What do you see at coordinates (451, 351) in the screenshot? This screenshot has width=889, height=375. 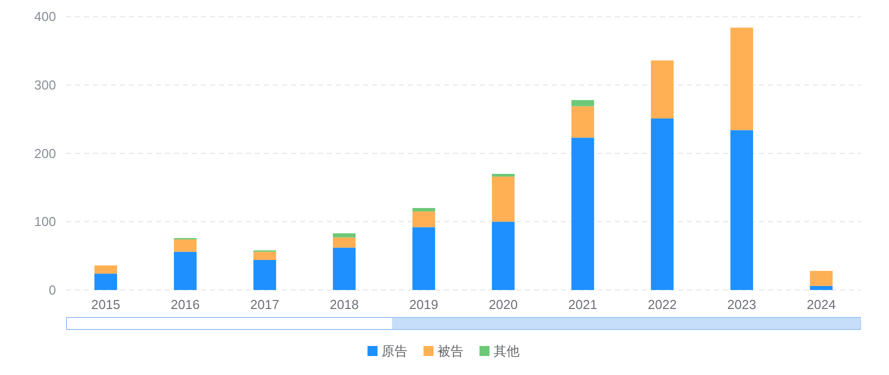 I see `legend-label: 被告` at bounding box center [451, 351].